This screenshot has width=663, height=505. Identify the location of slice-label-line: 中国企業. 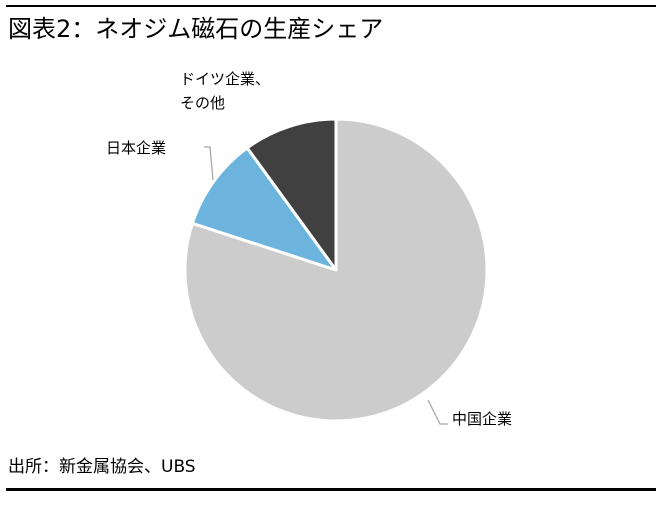
(482, 419).